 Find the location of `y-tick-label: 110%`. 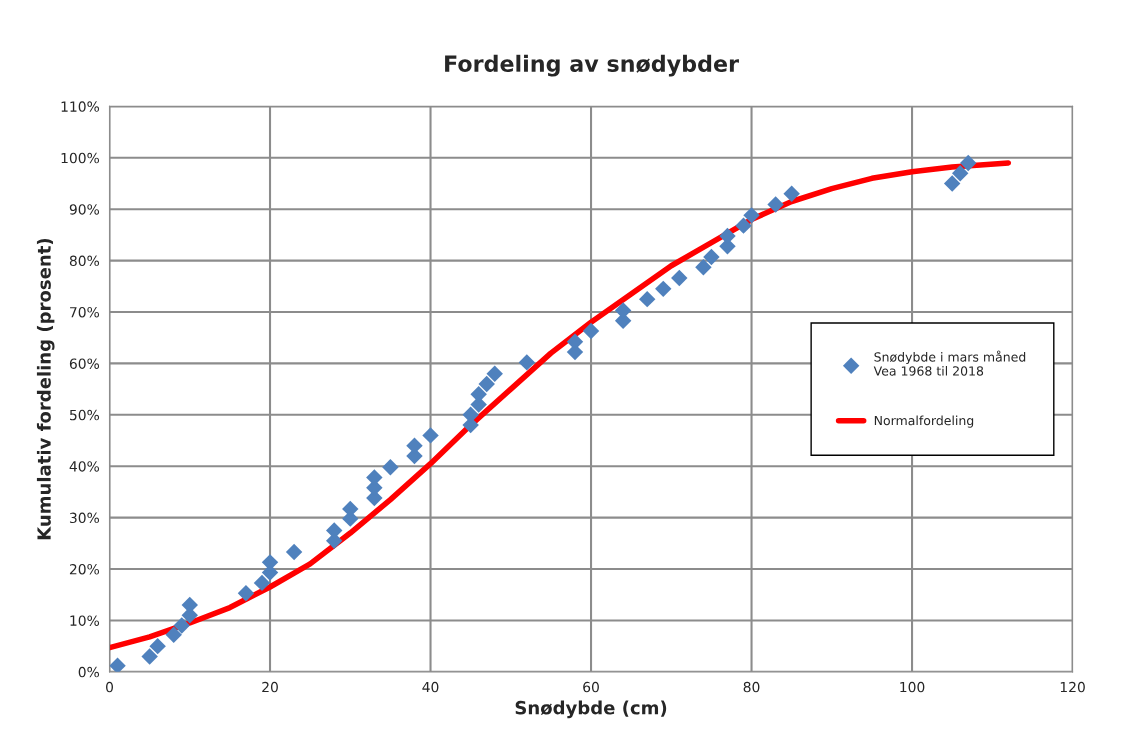

y-tick-label: 110% is located at coordinates (80, 106).